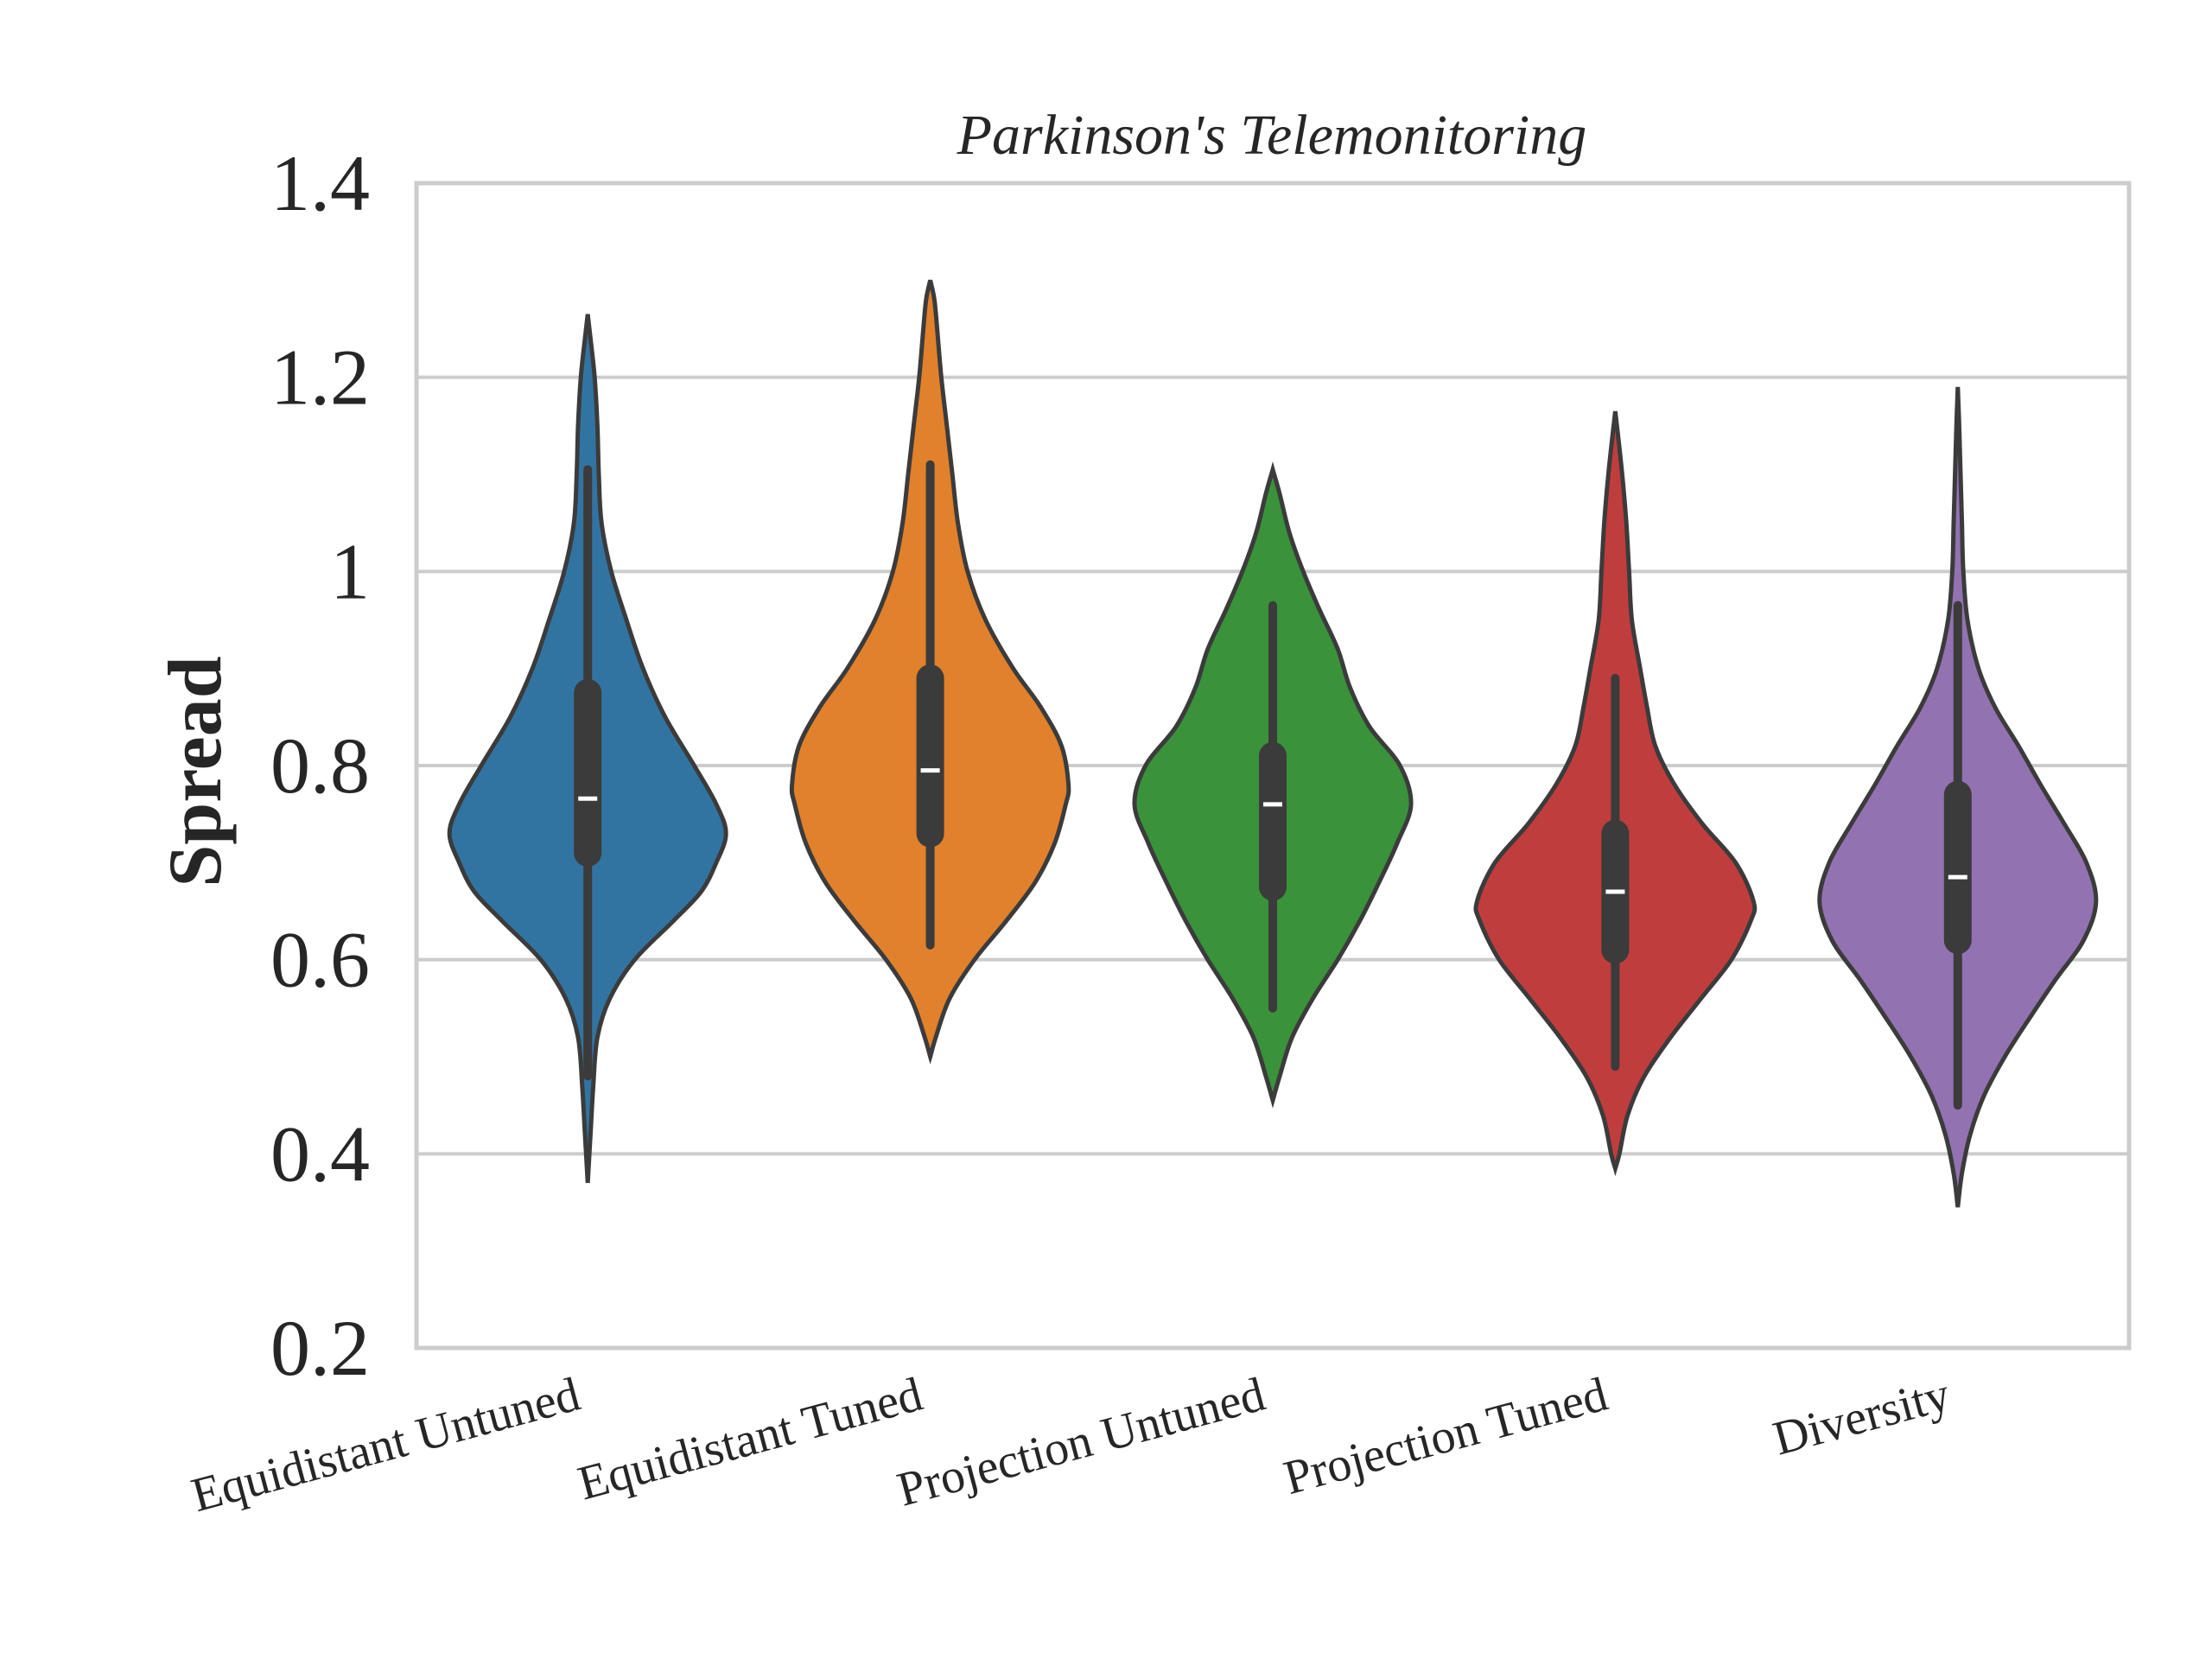 Image resolution: width=2212 pixels, height=1659 pixels. I want to click on x-tick-label: Projection Tuned, so click(1446, 1436).